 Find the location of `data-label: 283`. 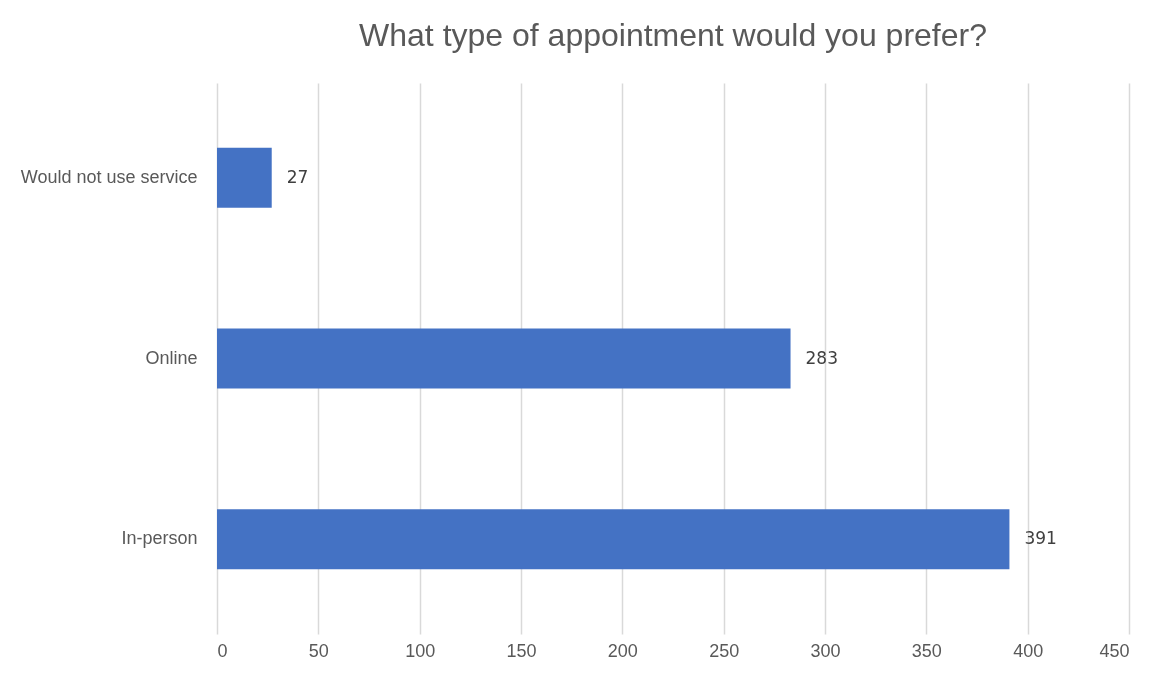

data-label: 283 is located at coordinates (821, 357).